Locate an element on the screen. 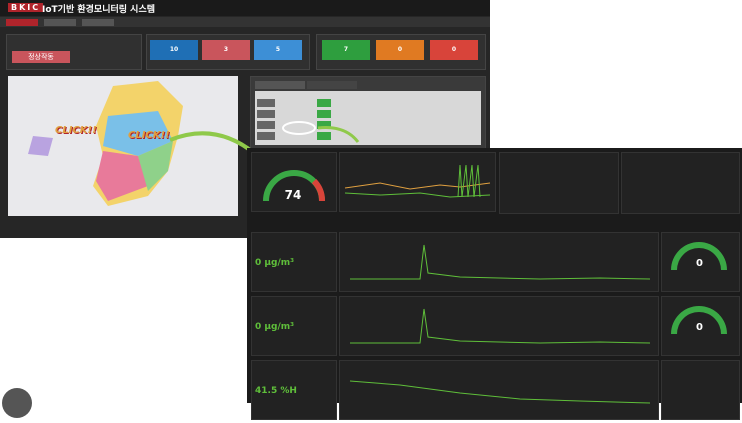 Image resolution: width=742 pixels, height=423 pixels. stat-tile: 5 is located at coordinates (278, 50).